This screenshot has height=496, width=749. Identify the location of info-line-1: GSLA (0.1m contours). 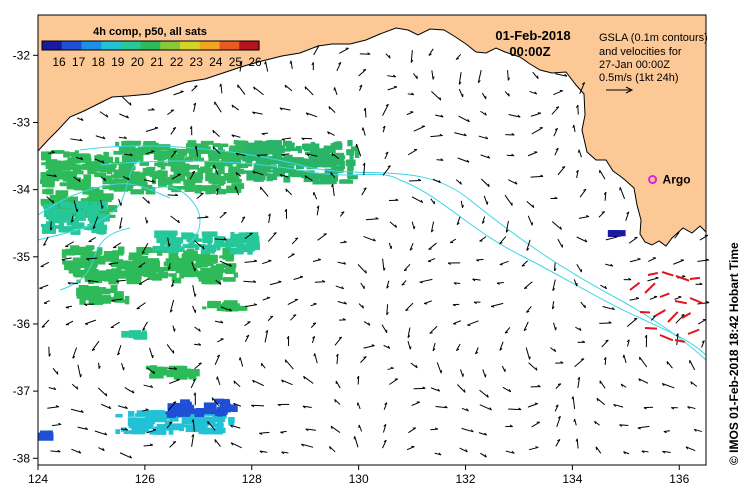
(653, 38).